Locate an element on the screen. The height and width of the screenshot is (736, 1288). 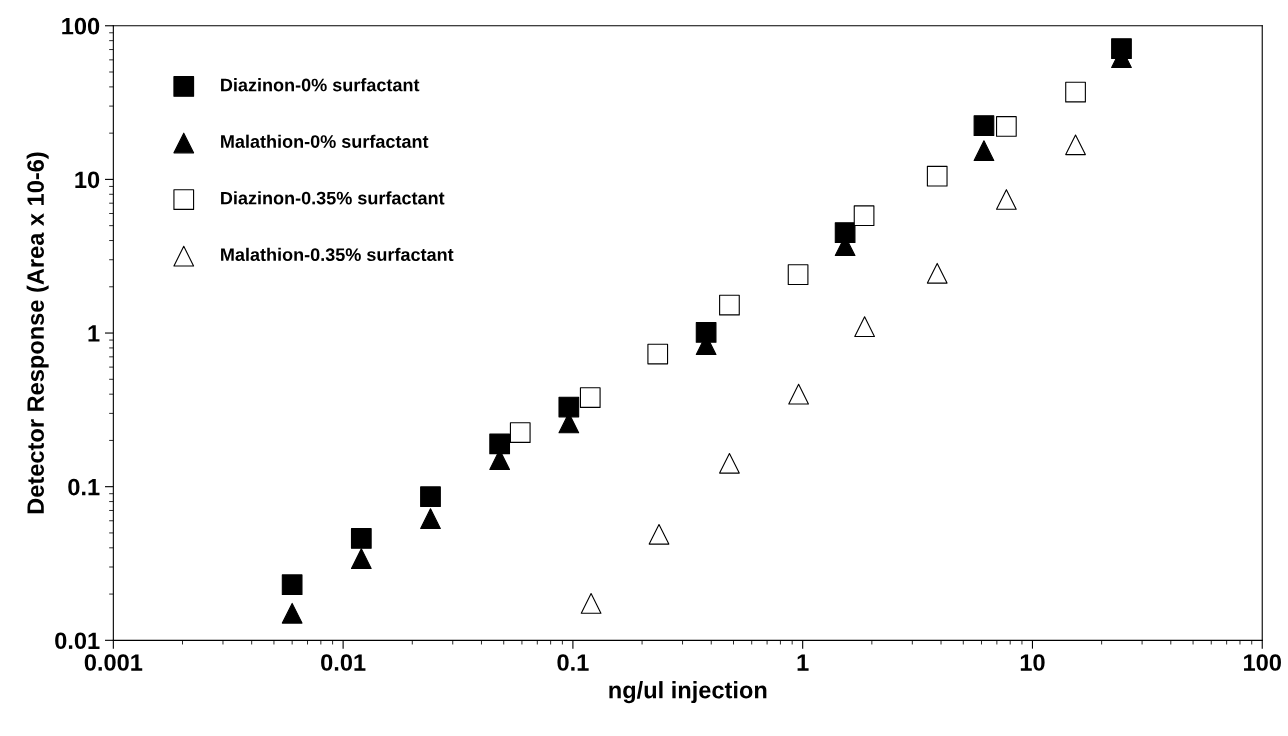
x-tick-label: 0.01 is located at coordinates (343, 662).